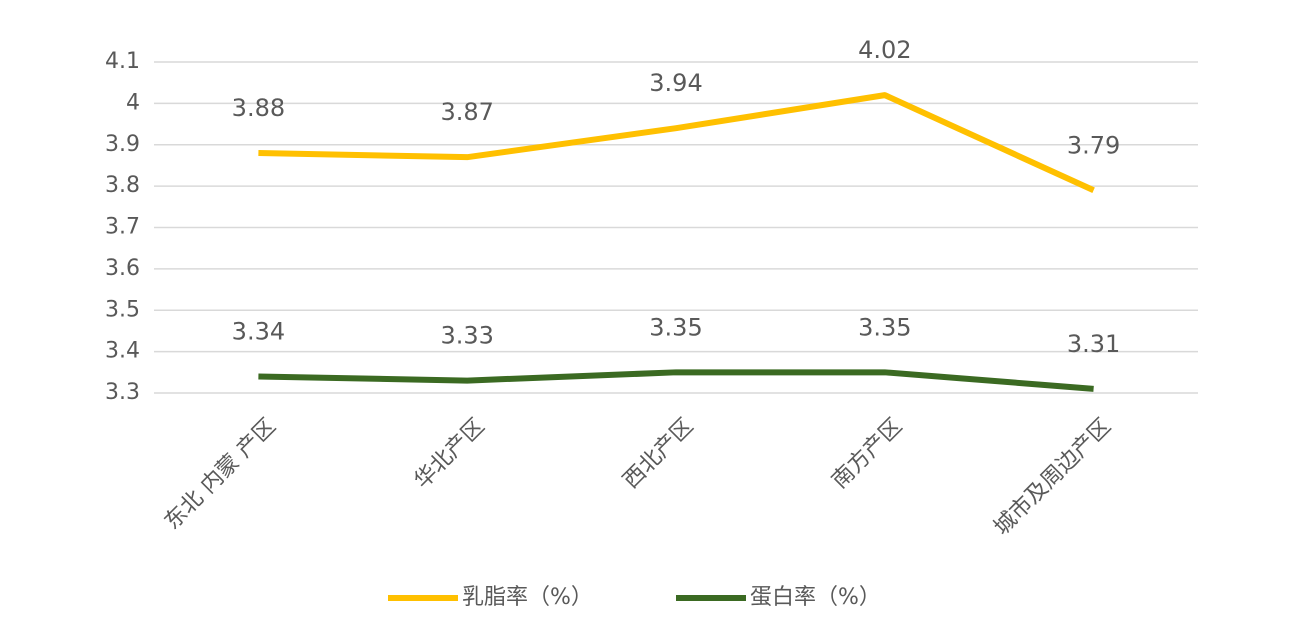 The height and width of the screenshot is (617, 1300). I want to click on y-tick-label: 3.5, so click(122, 309).